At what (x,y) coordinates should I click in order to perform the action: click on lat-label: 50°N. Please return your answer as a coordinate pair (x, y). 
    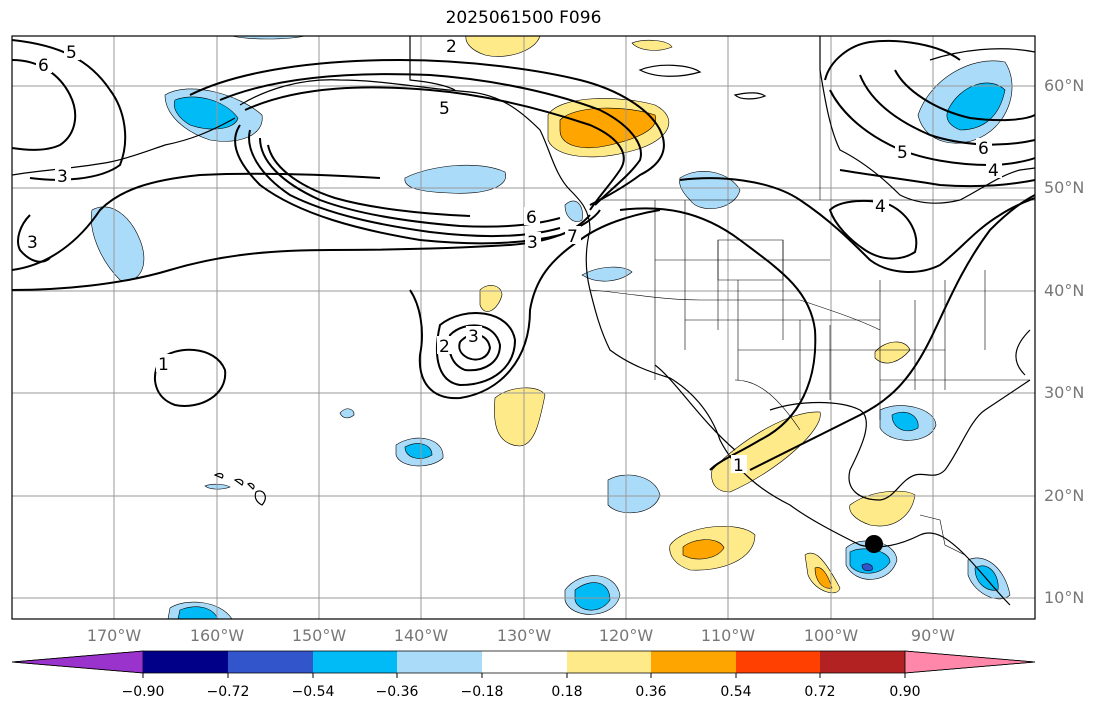
    Looking at the image, I should click on (1064, 187).